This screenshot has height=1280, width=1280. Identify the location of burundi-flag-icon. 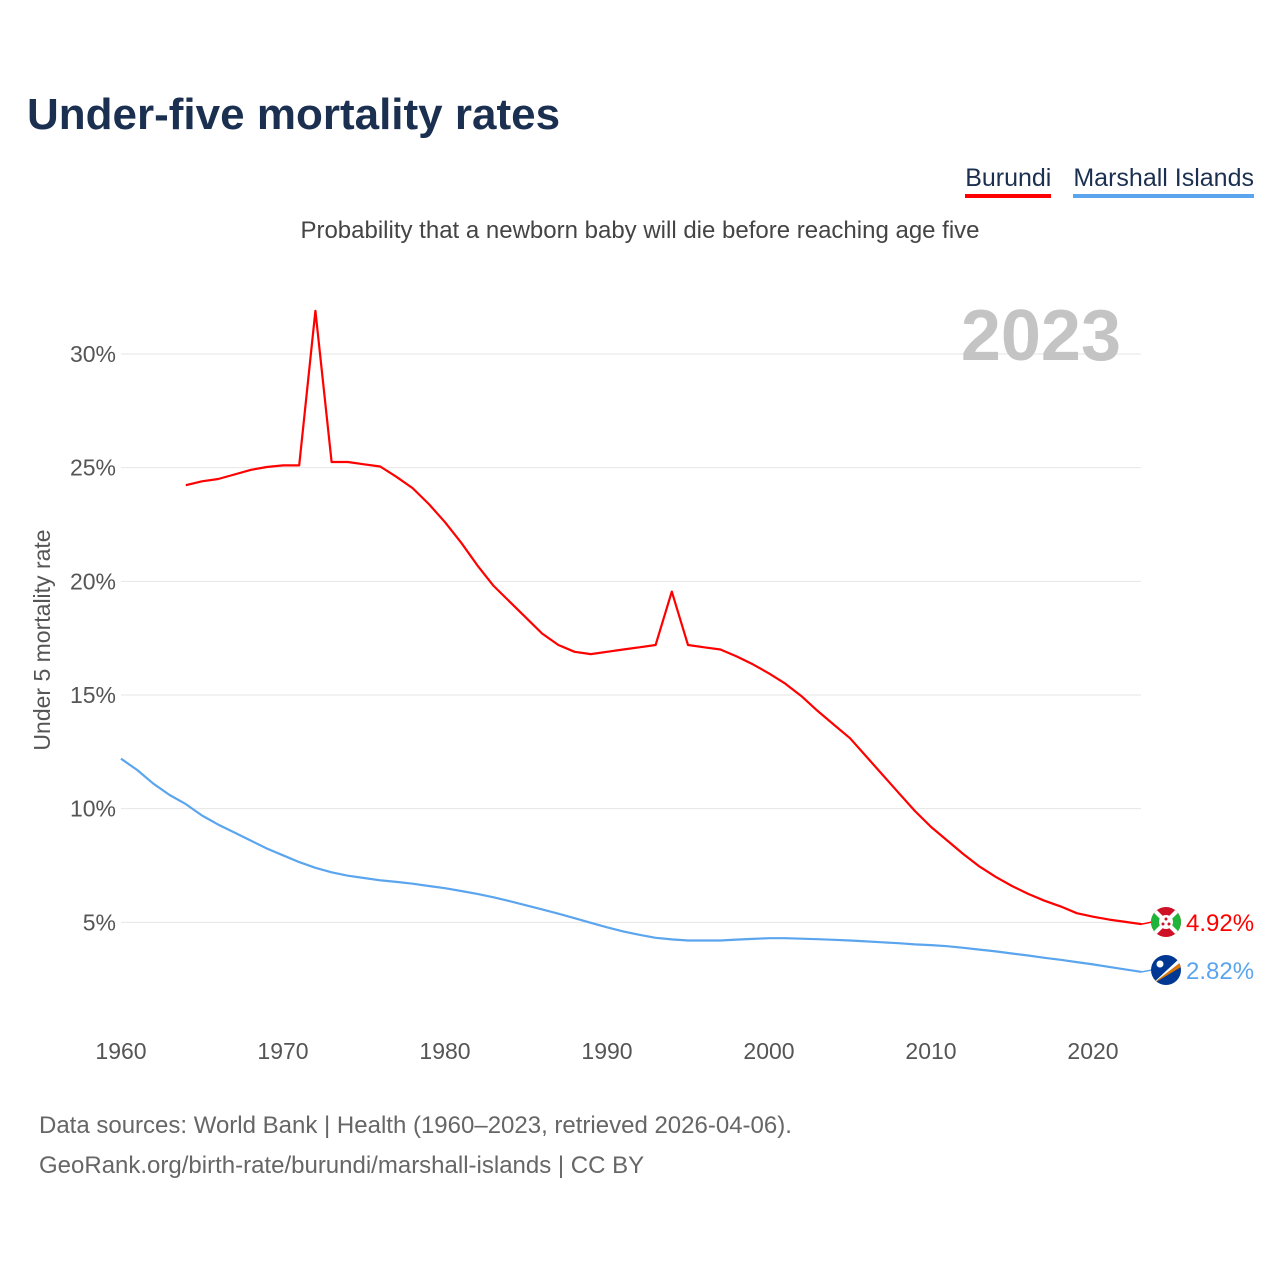
(1166, 922).